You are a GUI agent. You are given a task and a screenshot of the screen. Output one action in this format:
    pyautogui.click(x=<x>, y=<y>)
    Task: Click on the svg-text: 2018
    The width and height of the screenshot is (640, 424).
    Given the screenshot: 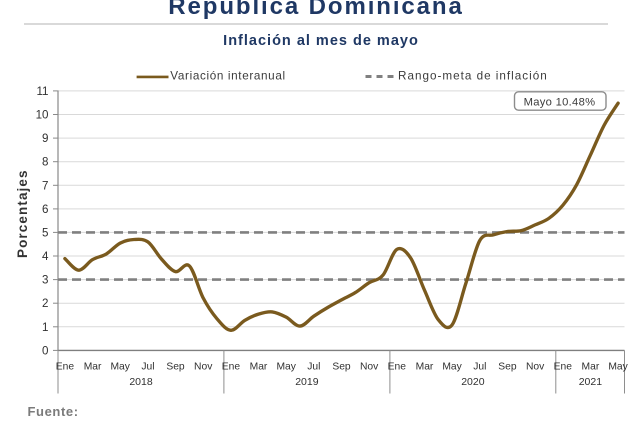 What is the action you would take?
    pyautogui.click(x=141, y=382)
    